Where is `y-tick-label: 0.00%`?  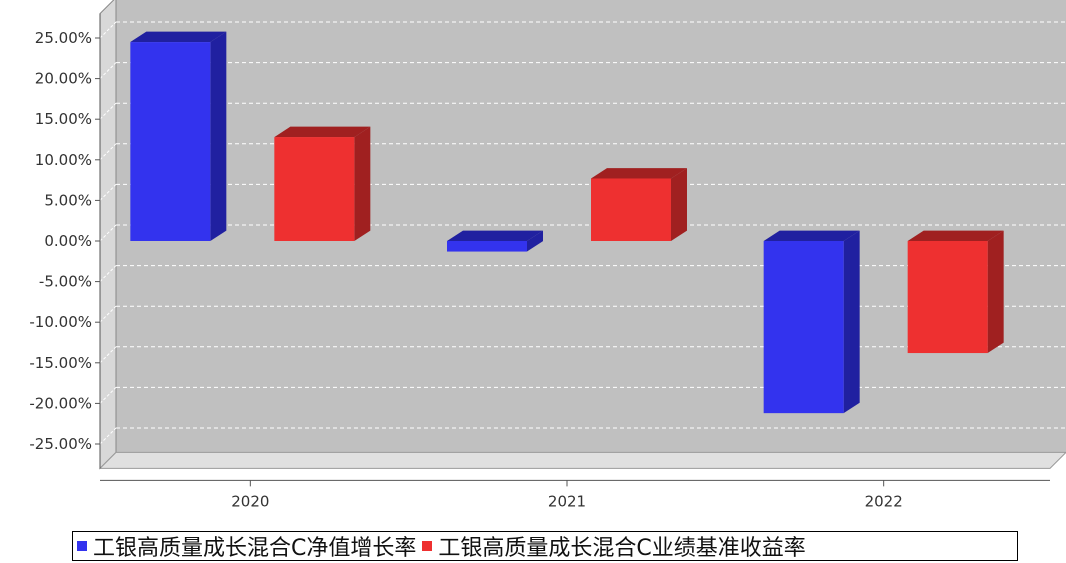
y-tick-label: 0.00% is located at coordinates (68, 241).